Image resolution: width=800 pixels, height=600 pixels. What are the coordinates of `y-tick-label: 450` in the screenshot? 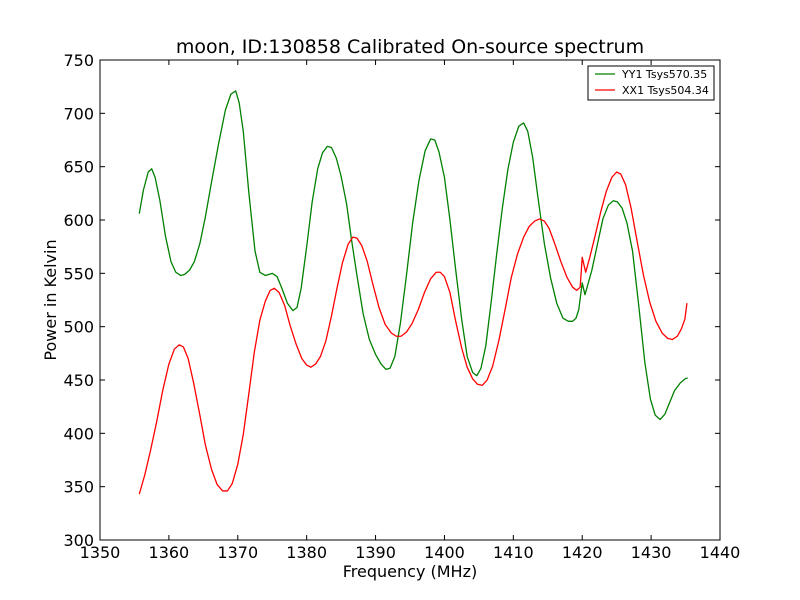 It's located at (78, 380).